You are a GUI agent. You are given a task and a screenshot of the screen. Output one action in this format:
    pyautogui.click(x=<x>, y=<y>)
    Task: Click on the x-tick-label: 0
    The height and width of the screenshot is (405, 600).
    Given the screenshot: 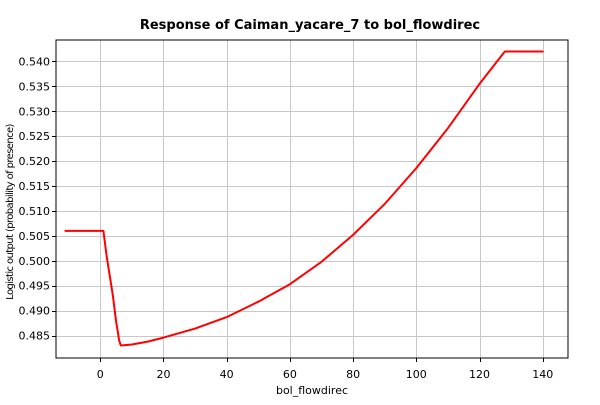 What is the action you would take?
    pyautogui.click(x=100, y=374)
    